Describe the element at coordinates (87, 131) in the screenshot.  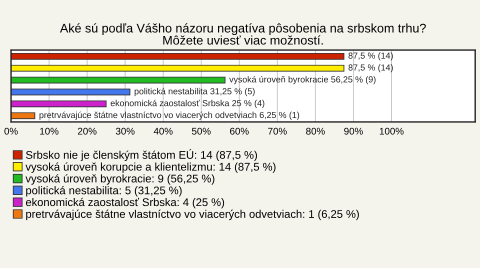
I see `x-tick-label: 20%` at that location.